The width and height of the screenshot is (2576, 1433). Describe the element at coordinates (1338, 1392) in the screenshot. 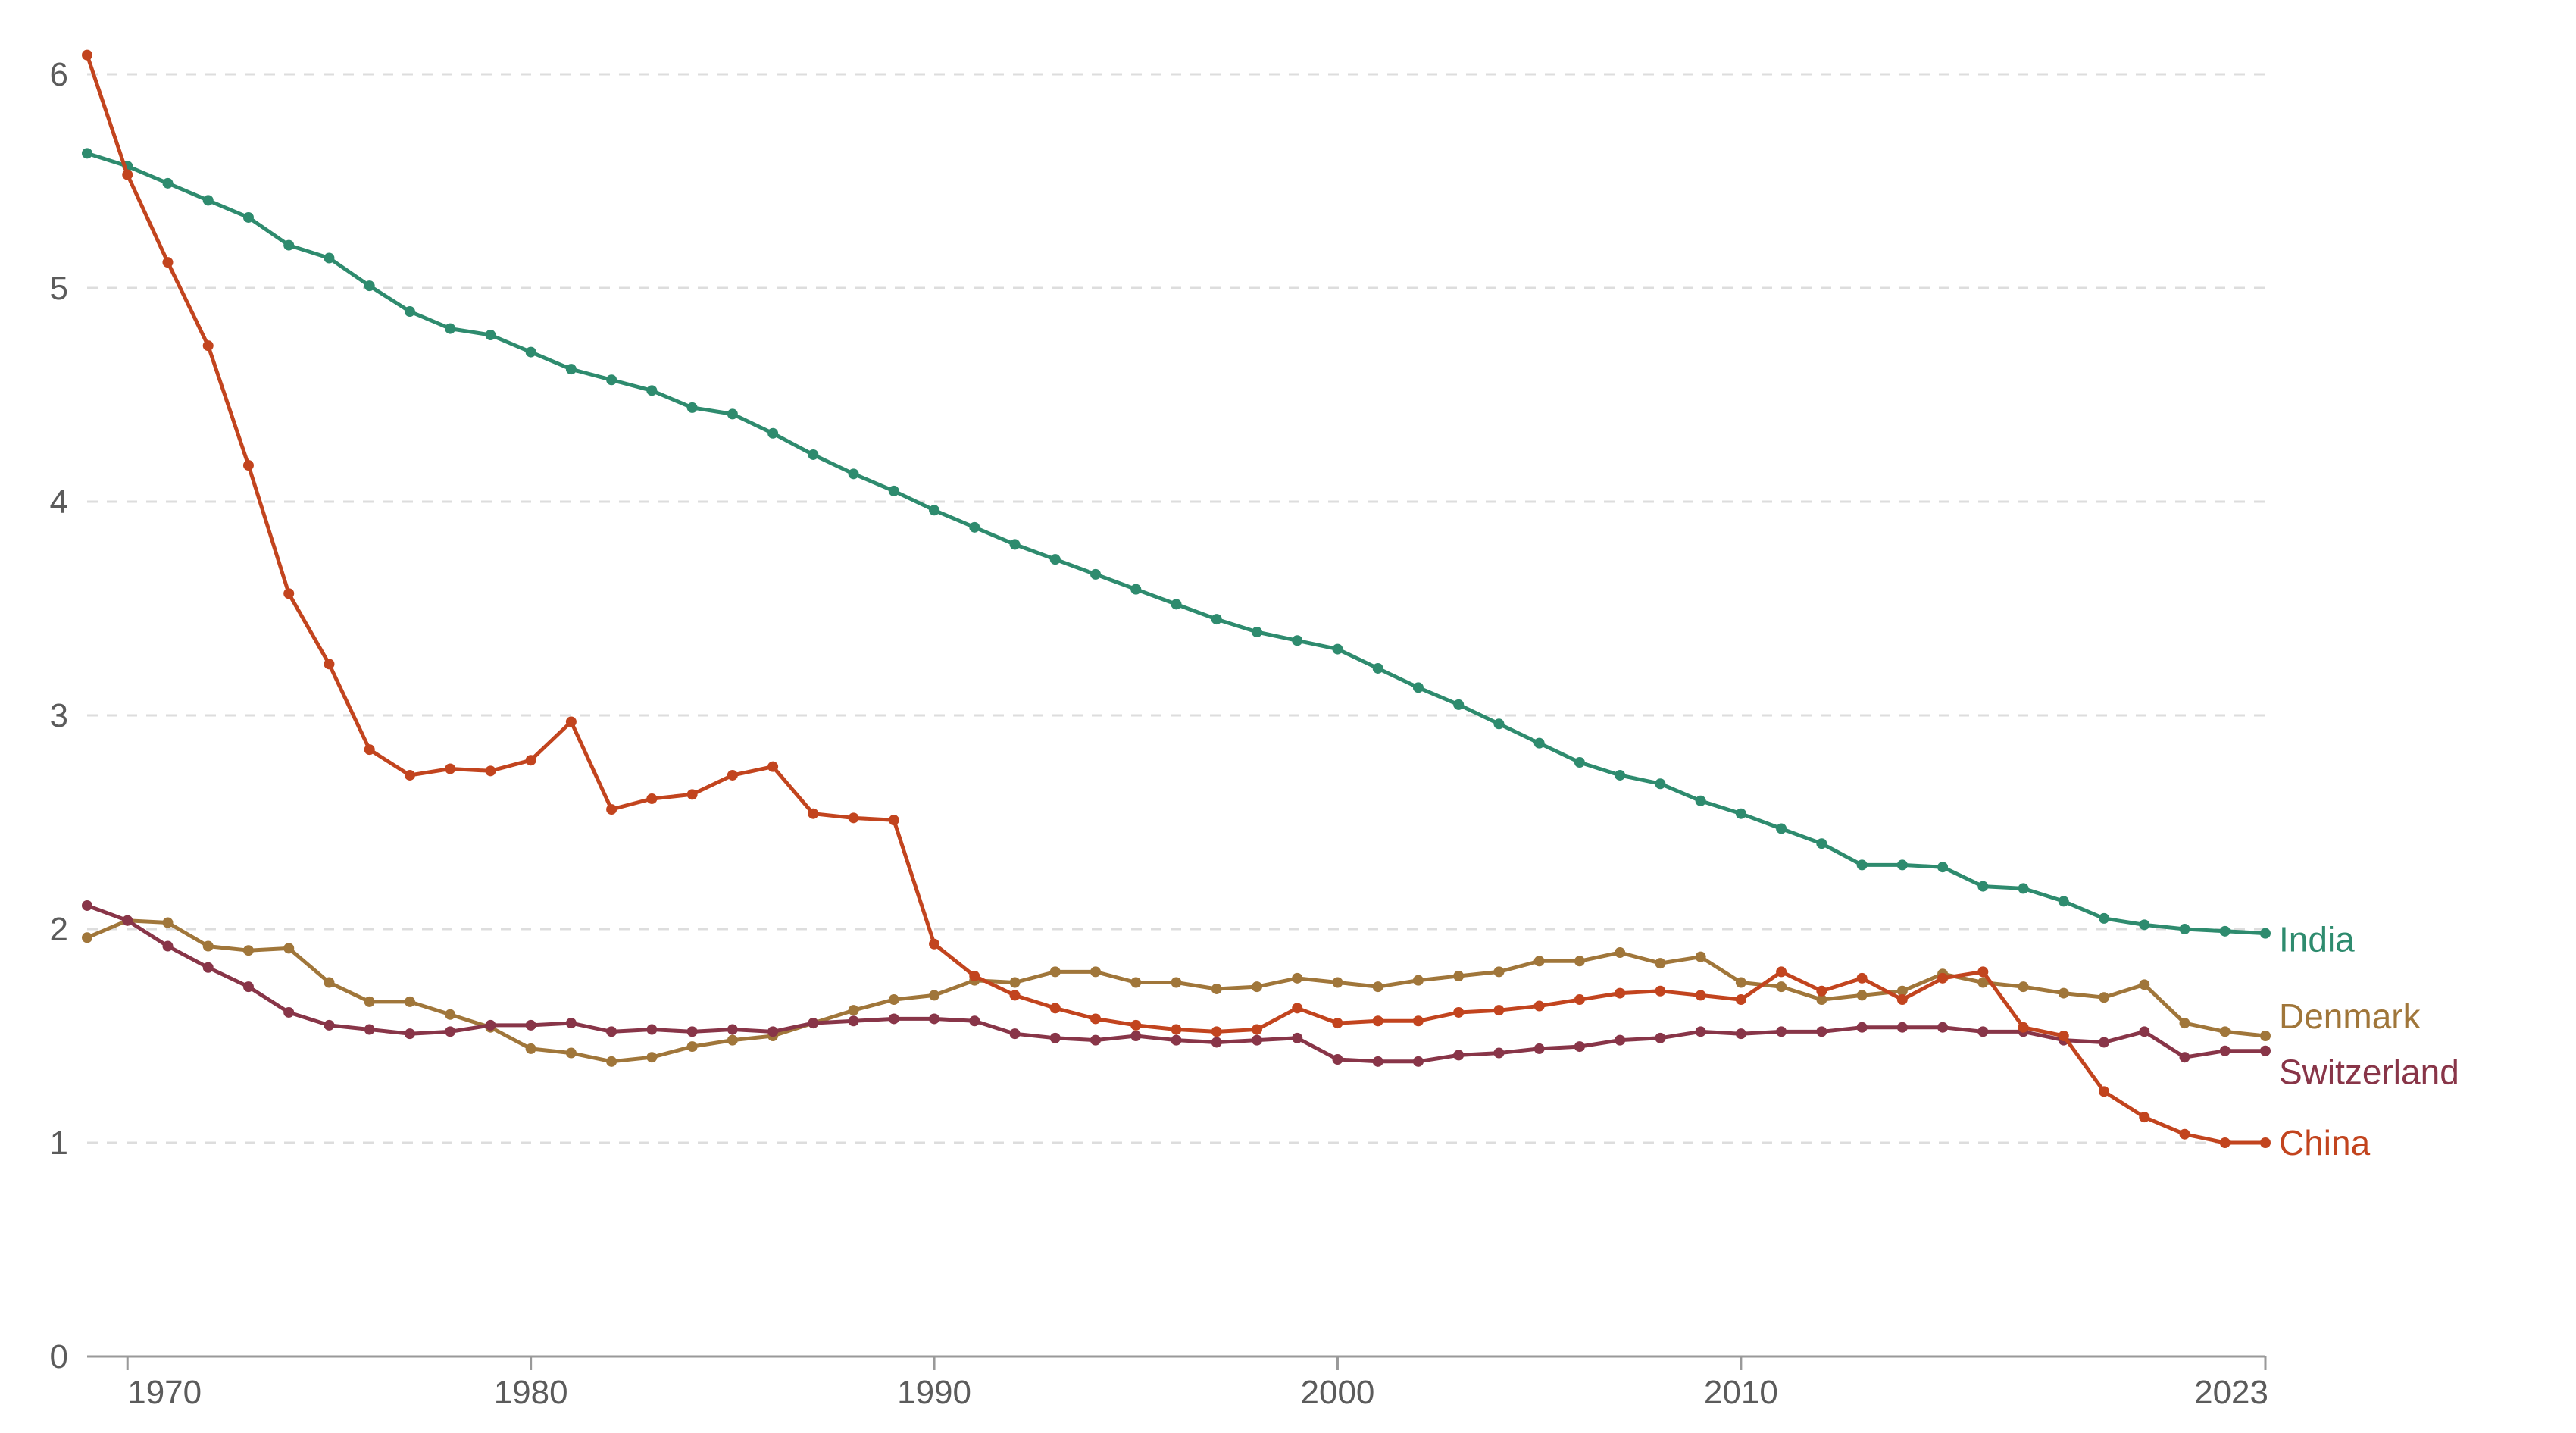

I see `x-tick-label: 2000` at that location.